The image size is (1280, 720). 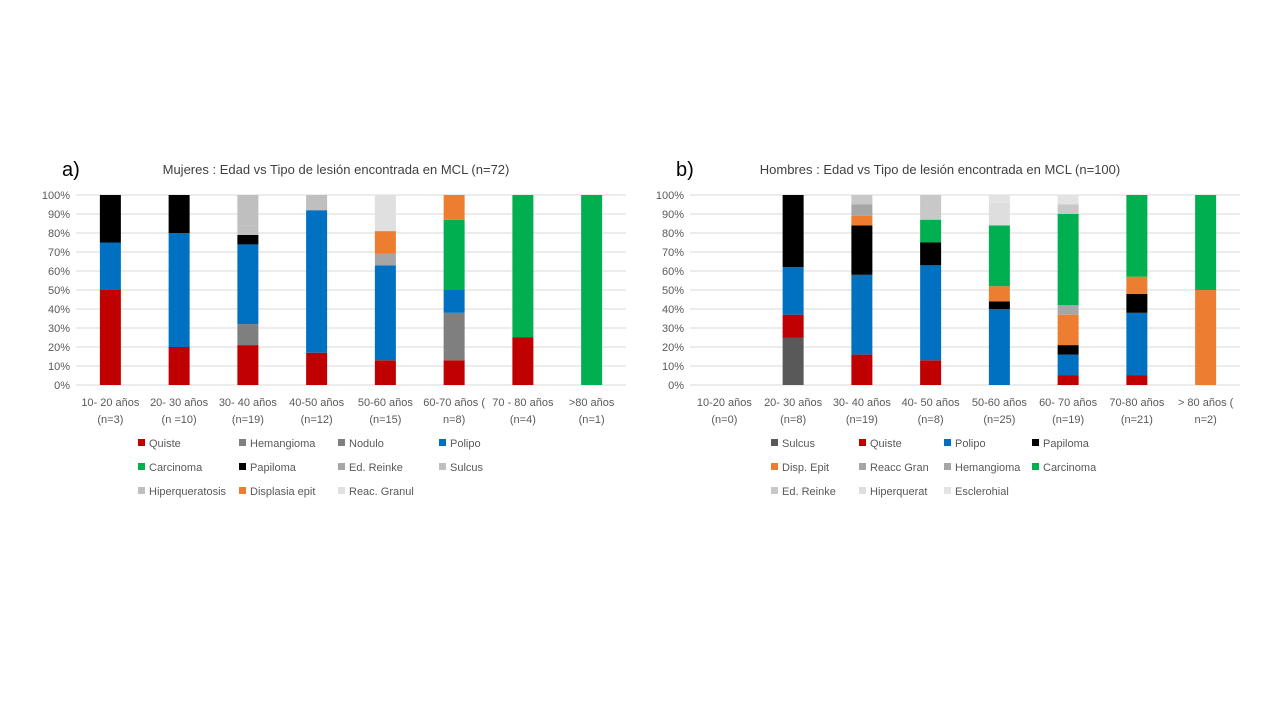 I want to click on chart1-x-tick-label: (n=25), so click(x=999, y=420).